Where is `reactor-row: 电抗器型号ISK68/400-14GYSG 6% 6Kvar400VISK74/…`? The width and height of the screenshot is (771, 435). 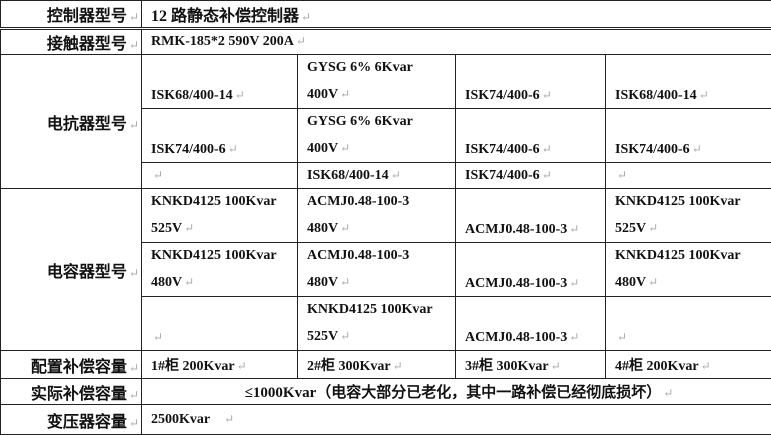
reactor-row: 电抗器型号ISK68/400-14GYSG 6% 6Kvar400VISK74/… is located at coordinates (386, 82).